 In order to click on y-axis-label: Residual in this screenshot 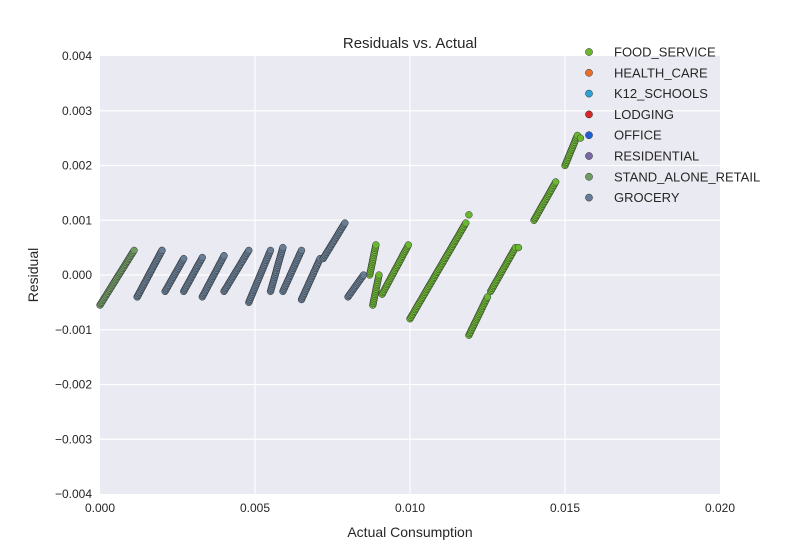, I will do `click(33, 275)`.